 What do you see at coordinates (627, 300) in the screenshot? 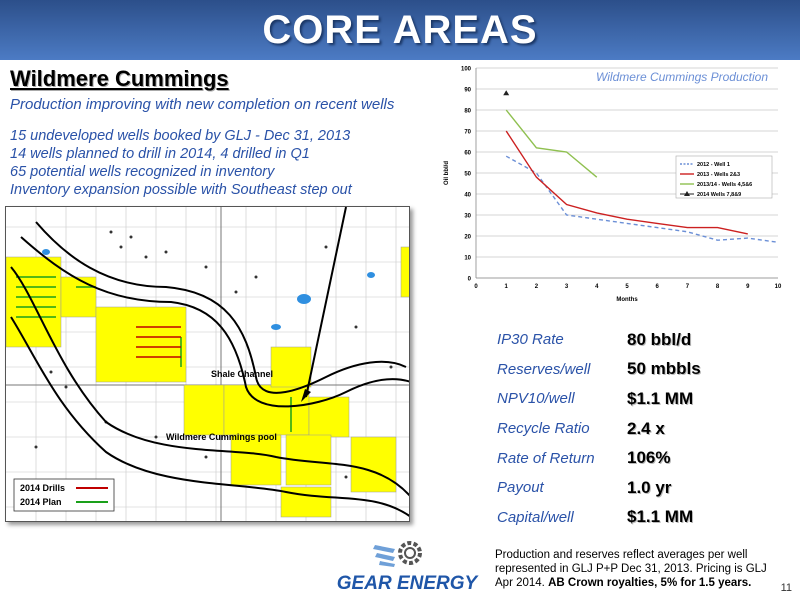
I see `x-axis-label: Months` at bounding box center [627, 300].